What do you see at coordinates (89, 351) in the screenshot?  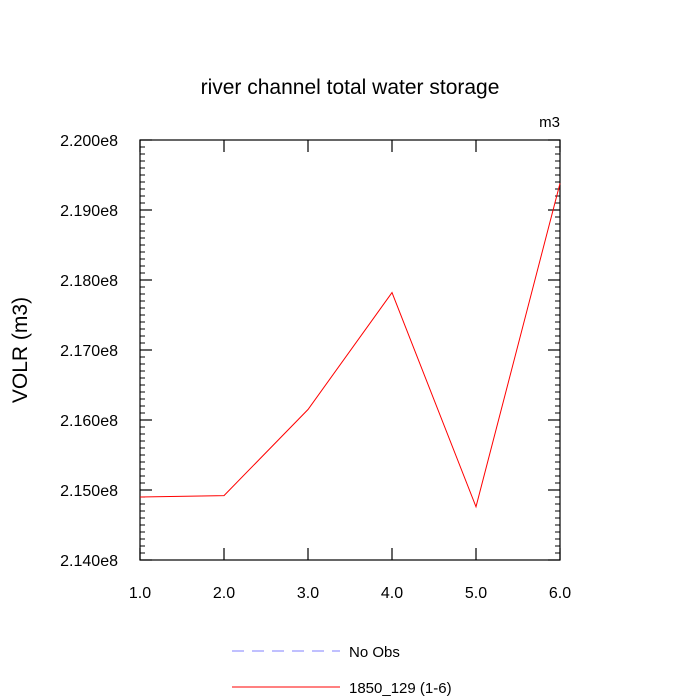 I see `y-tick-label: 2.170e8` at bounding box center [89, 351].